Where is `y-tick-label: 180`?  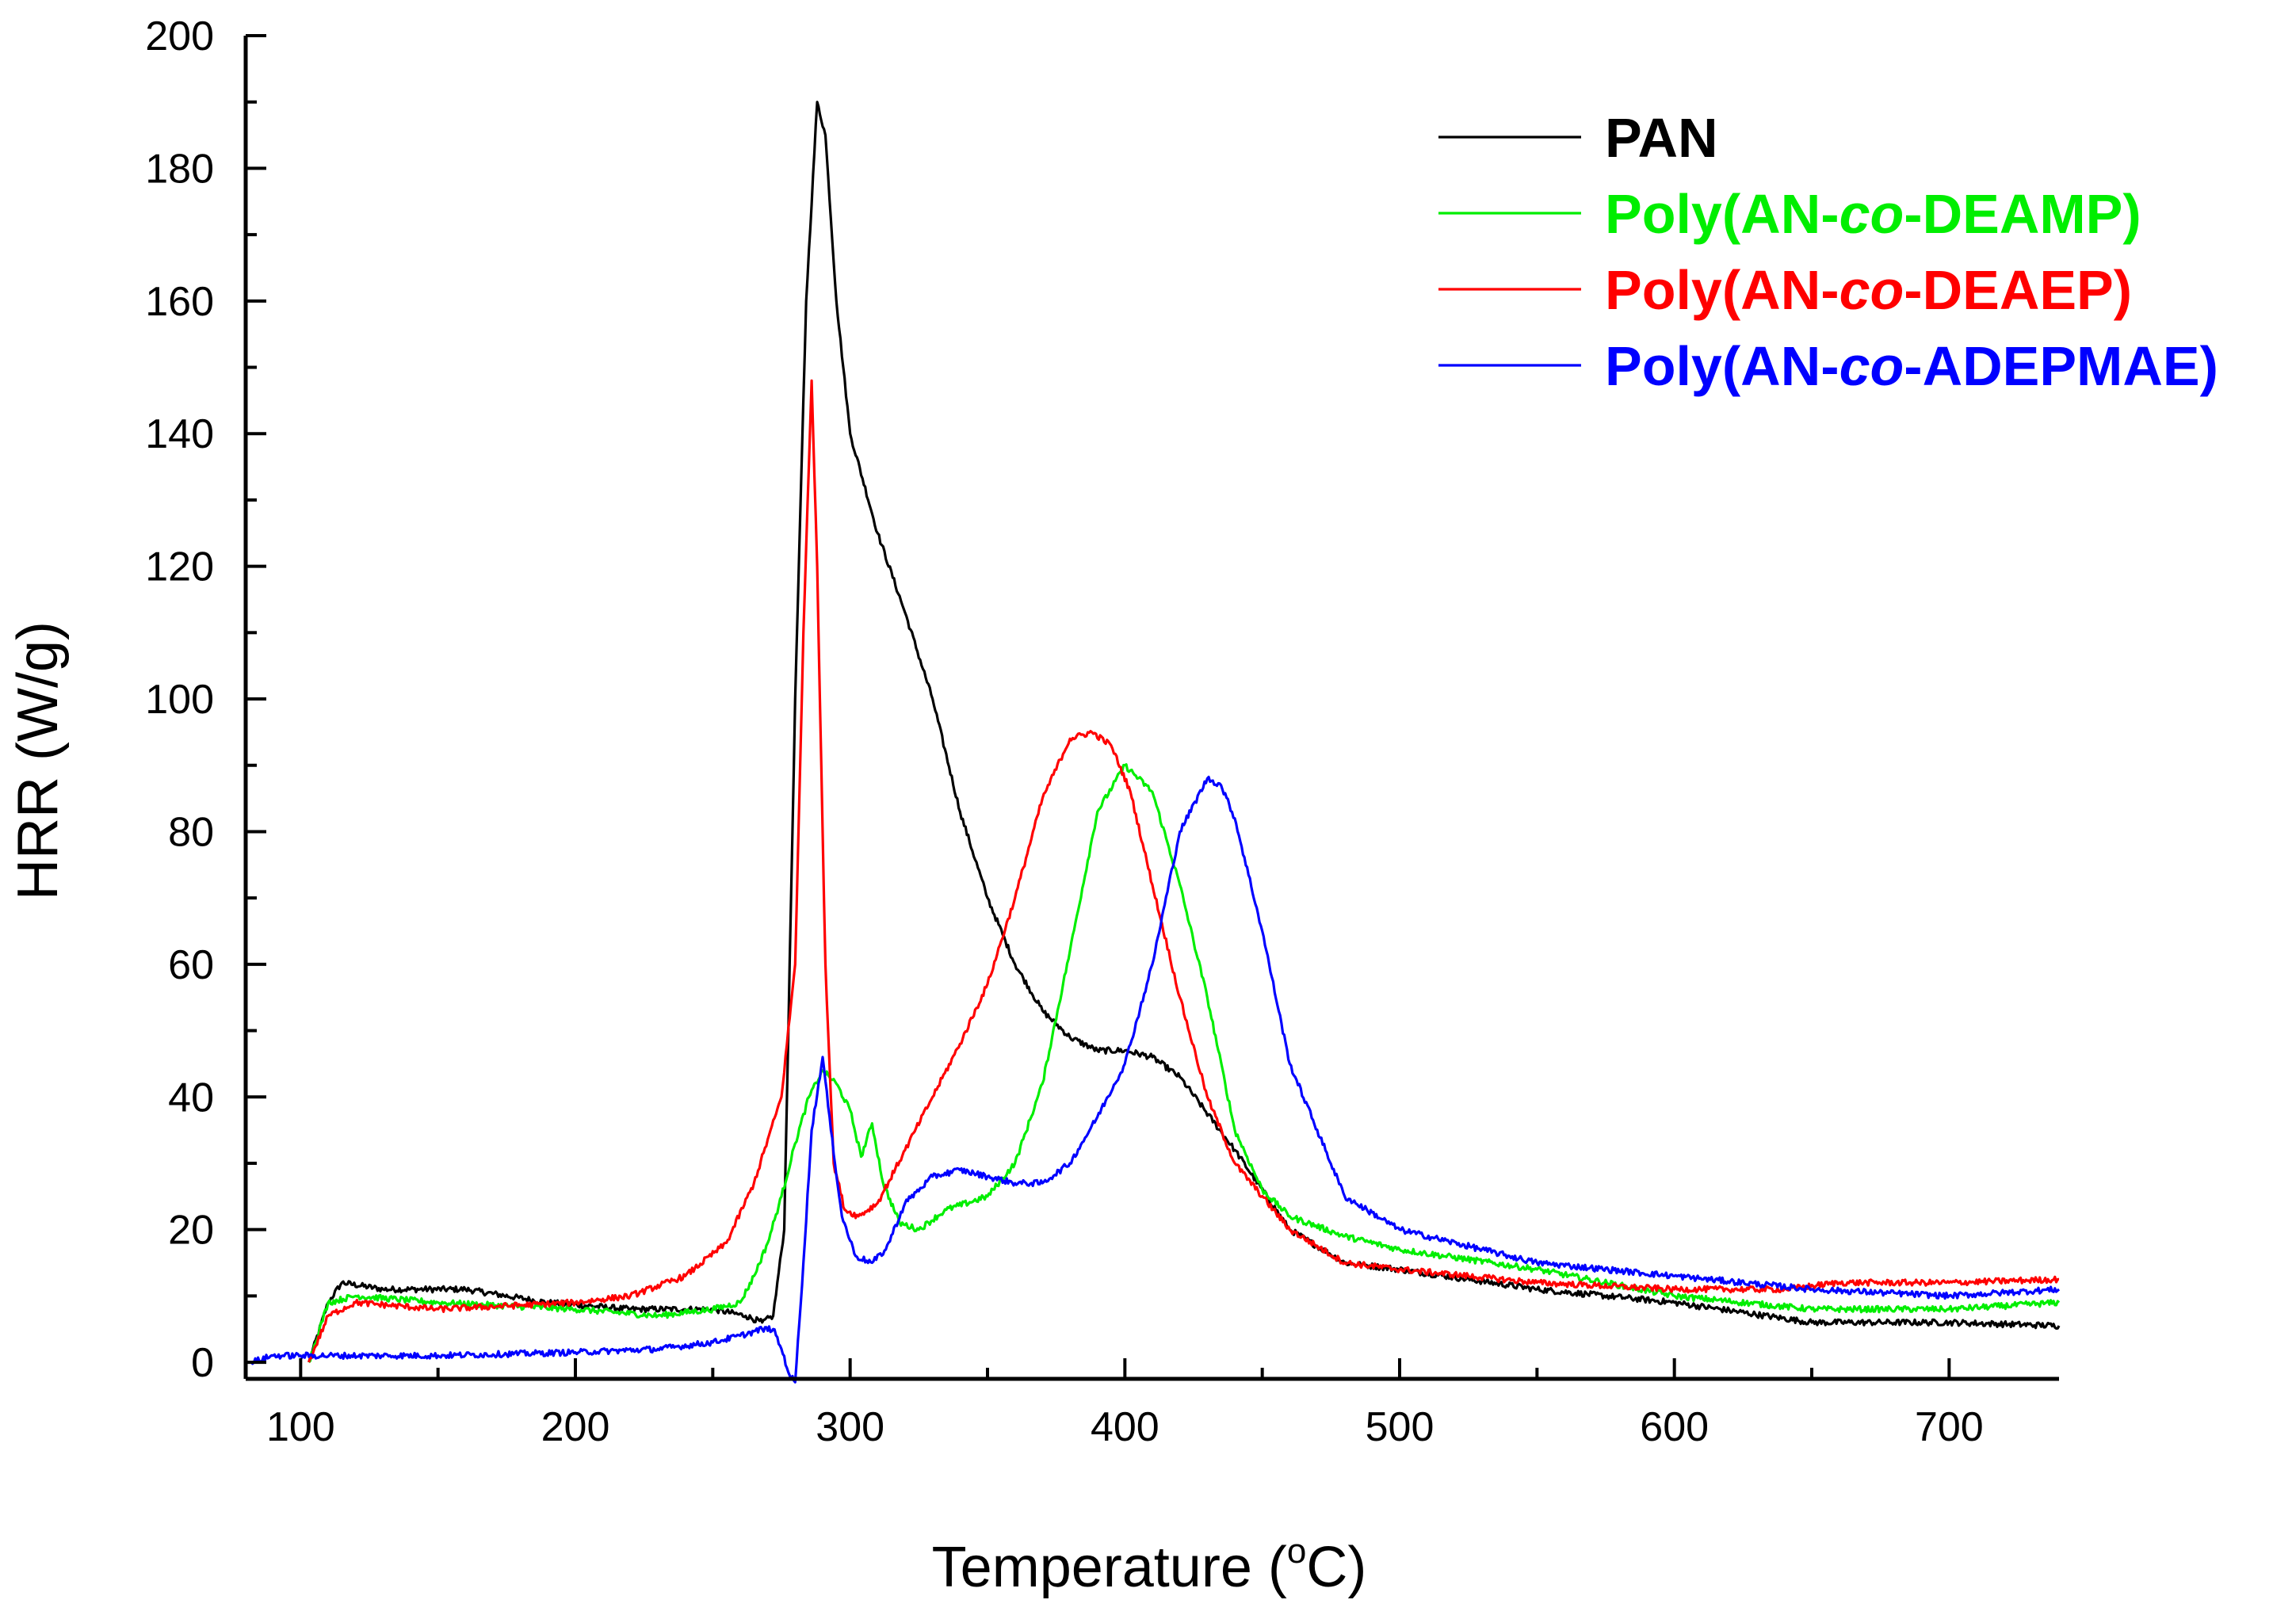
y-tick-label: 180 is located at coordinates (179, 169).